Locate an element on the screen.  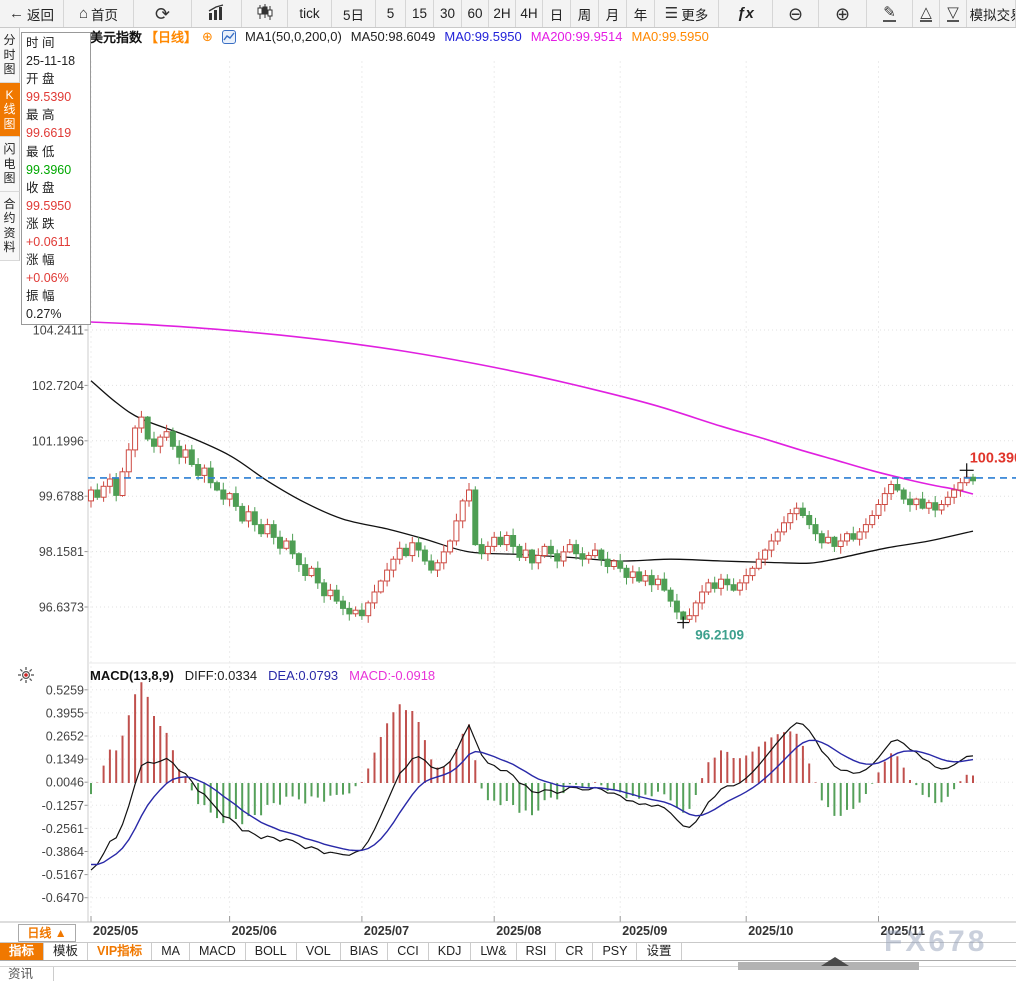
toolbar-label-sim-trading: 模拟交易 is located at coordinates (992, 15).